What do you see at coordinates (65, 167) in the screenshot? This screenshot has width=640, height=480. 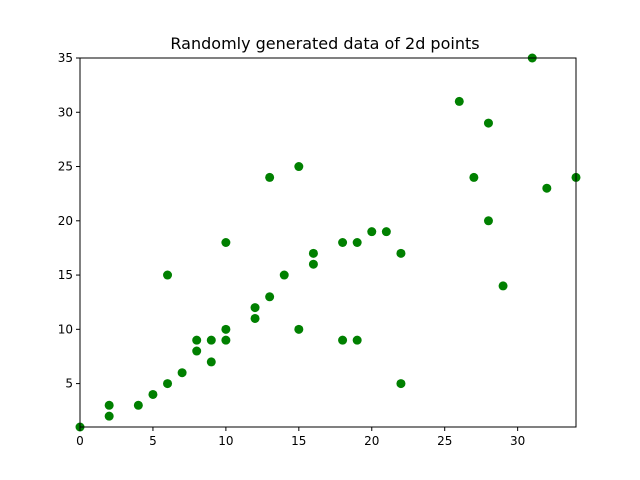 I see `y-tick-label: 25` at bounding box center [65, 167].